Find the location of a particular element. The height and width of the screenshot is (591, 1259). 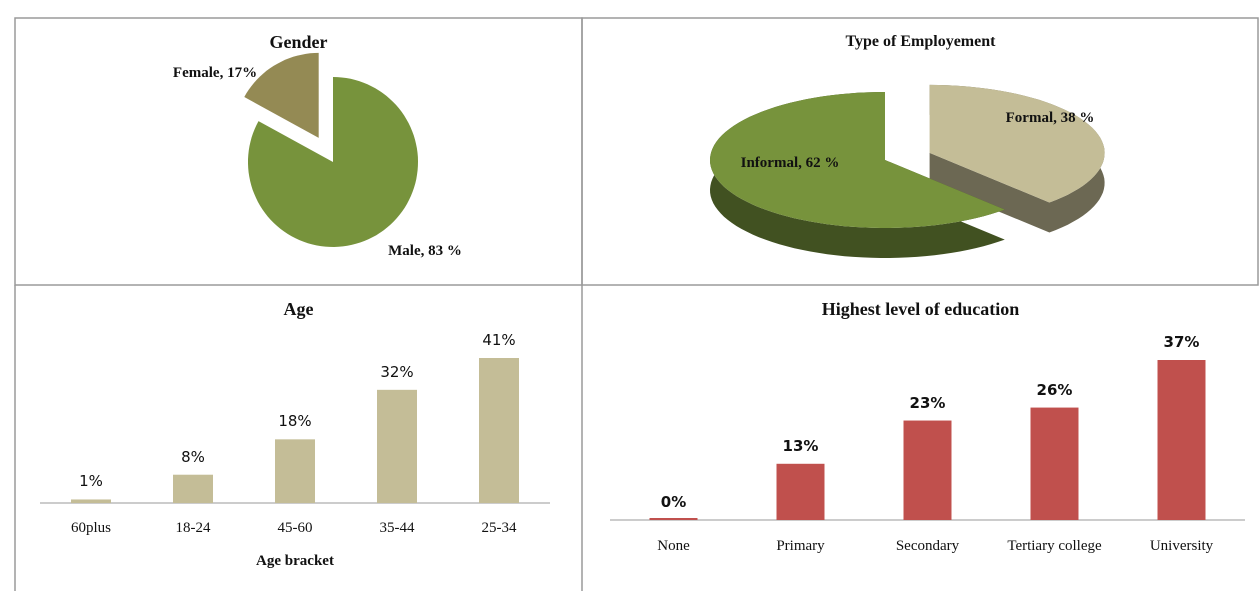

x-tick-label: 25-34 is located at coordinates (499, 528).